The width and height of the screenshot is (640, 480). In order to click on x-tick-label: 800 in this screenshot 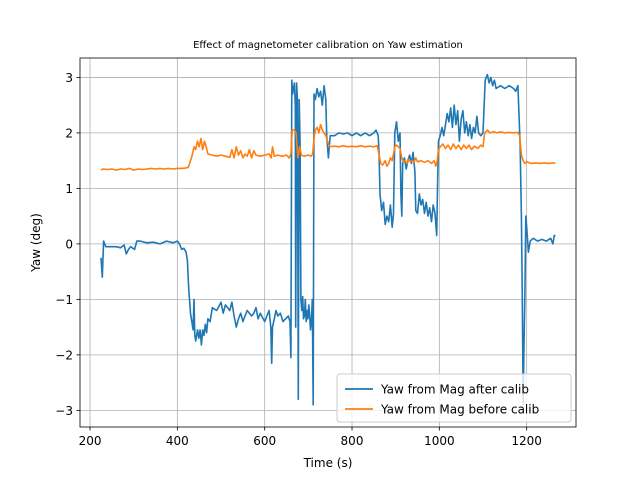, I will do `click(352, 441)`.